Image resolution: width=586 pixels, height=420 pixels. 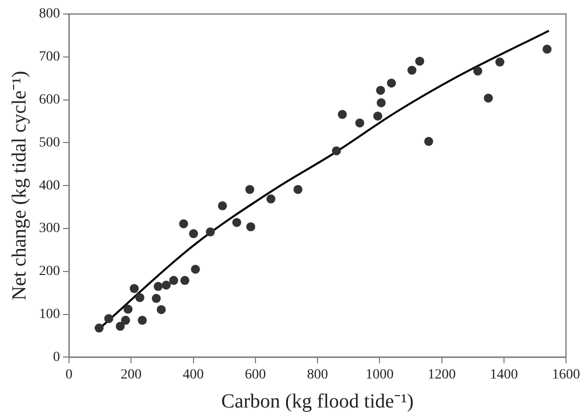 What do you see at coordinates (380, 374) in the screenshot?
I see `x-tick-label: 1000` at bounding box center [380, 374].